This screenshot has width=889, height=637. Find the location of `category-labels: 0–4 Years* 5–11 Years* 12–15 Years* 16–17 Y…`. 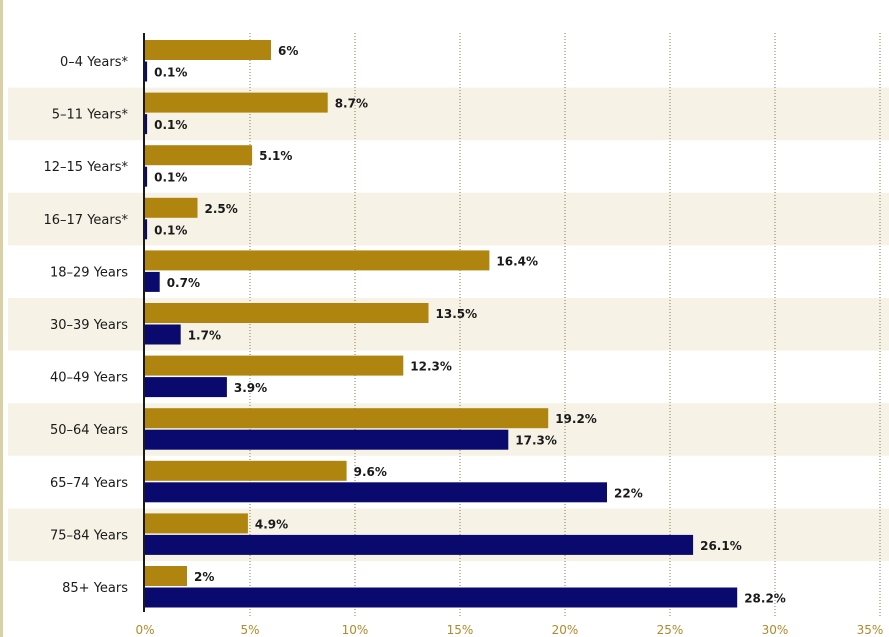

category-labels: 0–4 Years* 5–11 Years* 12–15 Years* 16–17 Y… is located at coordinates (85, 325).